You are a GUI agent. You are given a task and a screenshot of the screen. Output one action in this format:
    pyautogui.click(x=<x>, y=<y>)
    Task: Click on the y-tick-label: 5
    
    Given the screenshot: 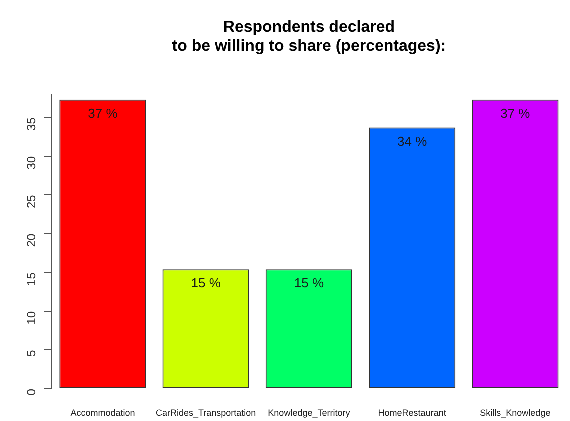 What is the action you would take?
    pyautogui.click(x=31, y=353)
    